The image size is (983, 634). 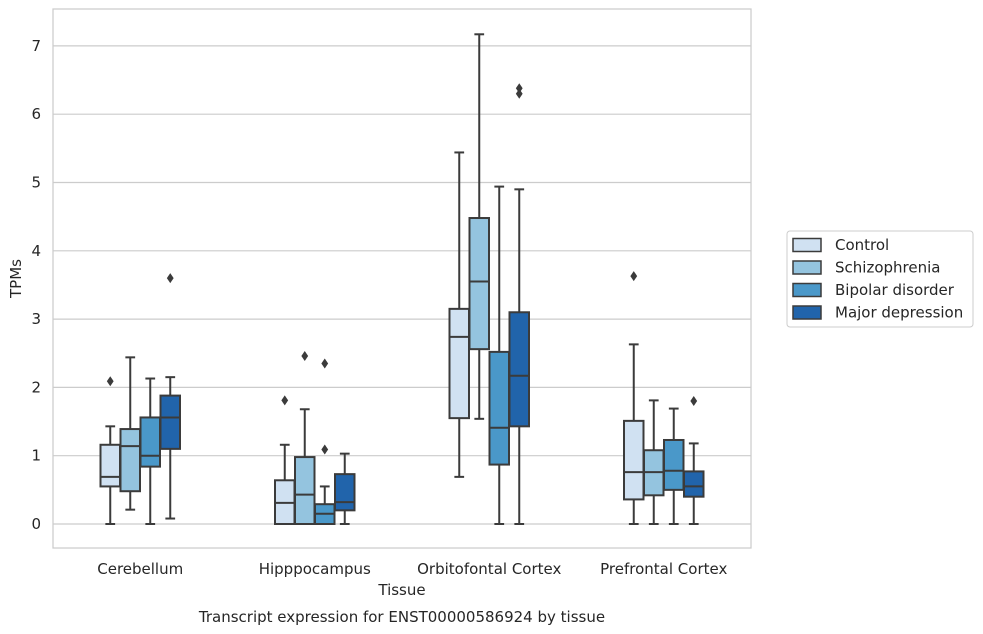 What do you see at coordinates (36, 524) in the screenshot?
I see `y-tick-label: 0` at bounding box center [36, 524].